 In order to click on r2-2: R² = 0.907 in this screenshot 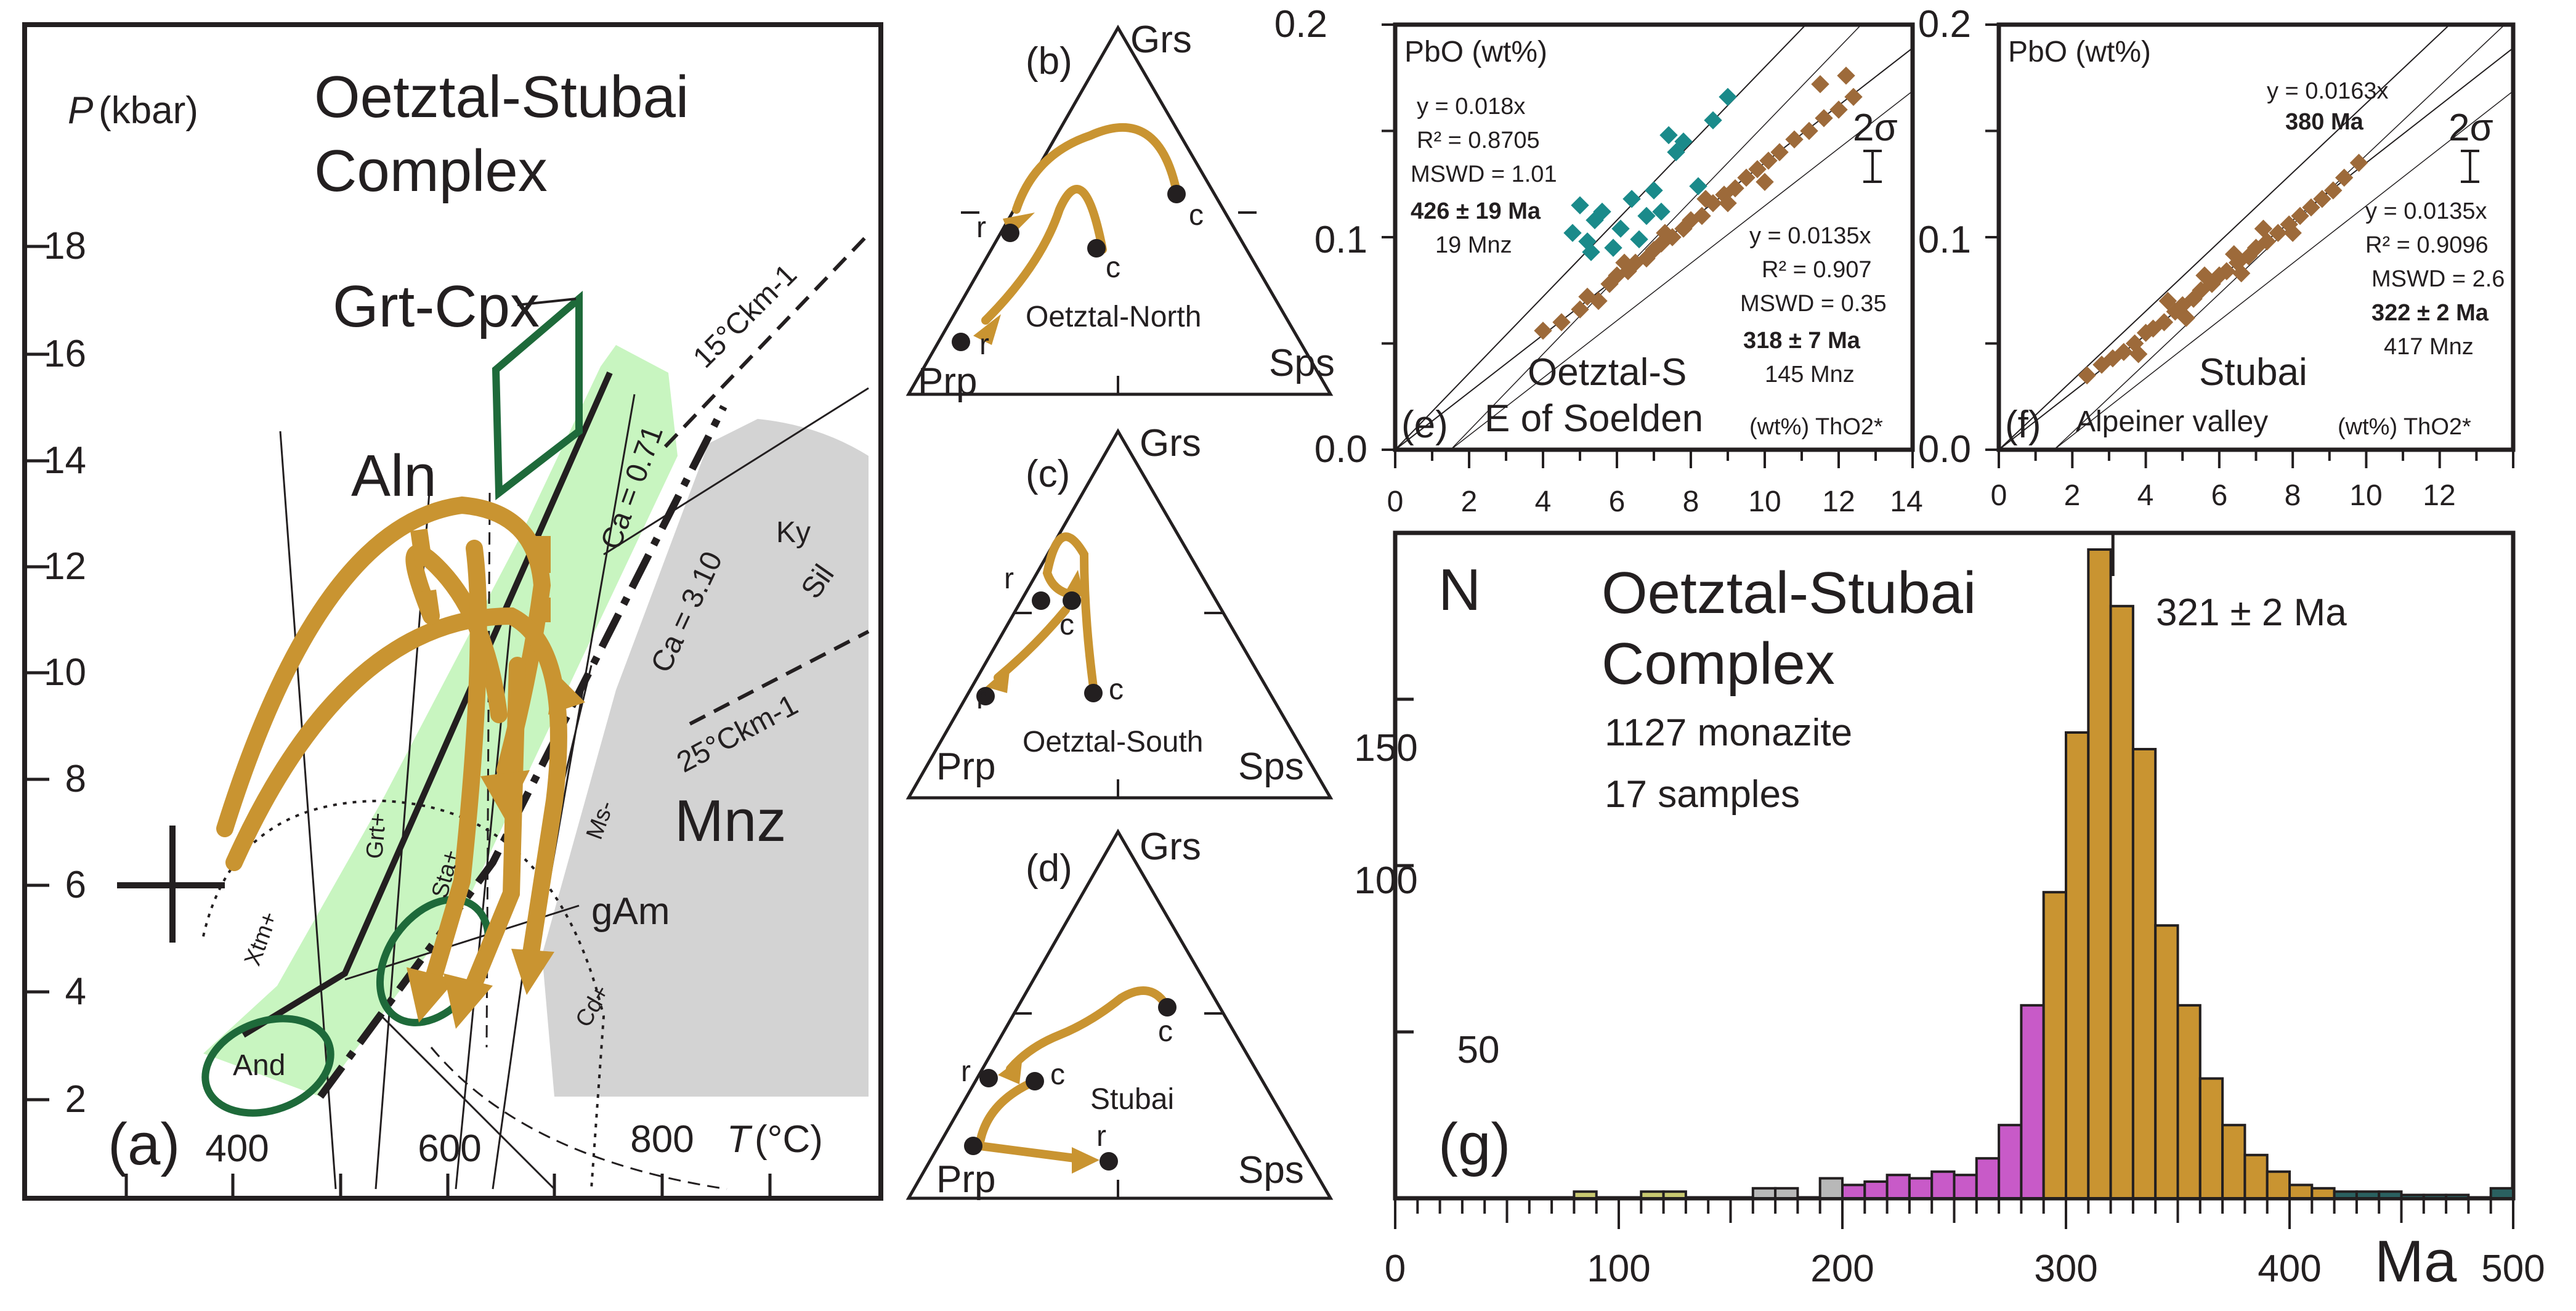, I will do `click(1817, 270)`.